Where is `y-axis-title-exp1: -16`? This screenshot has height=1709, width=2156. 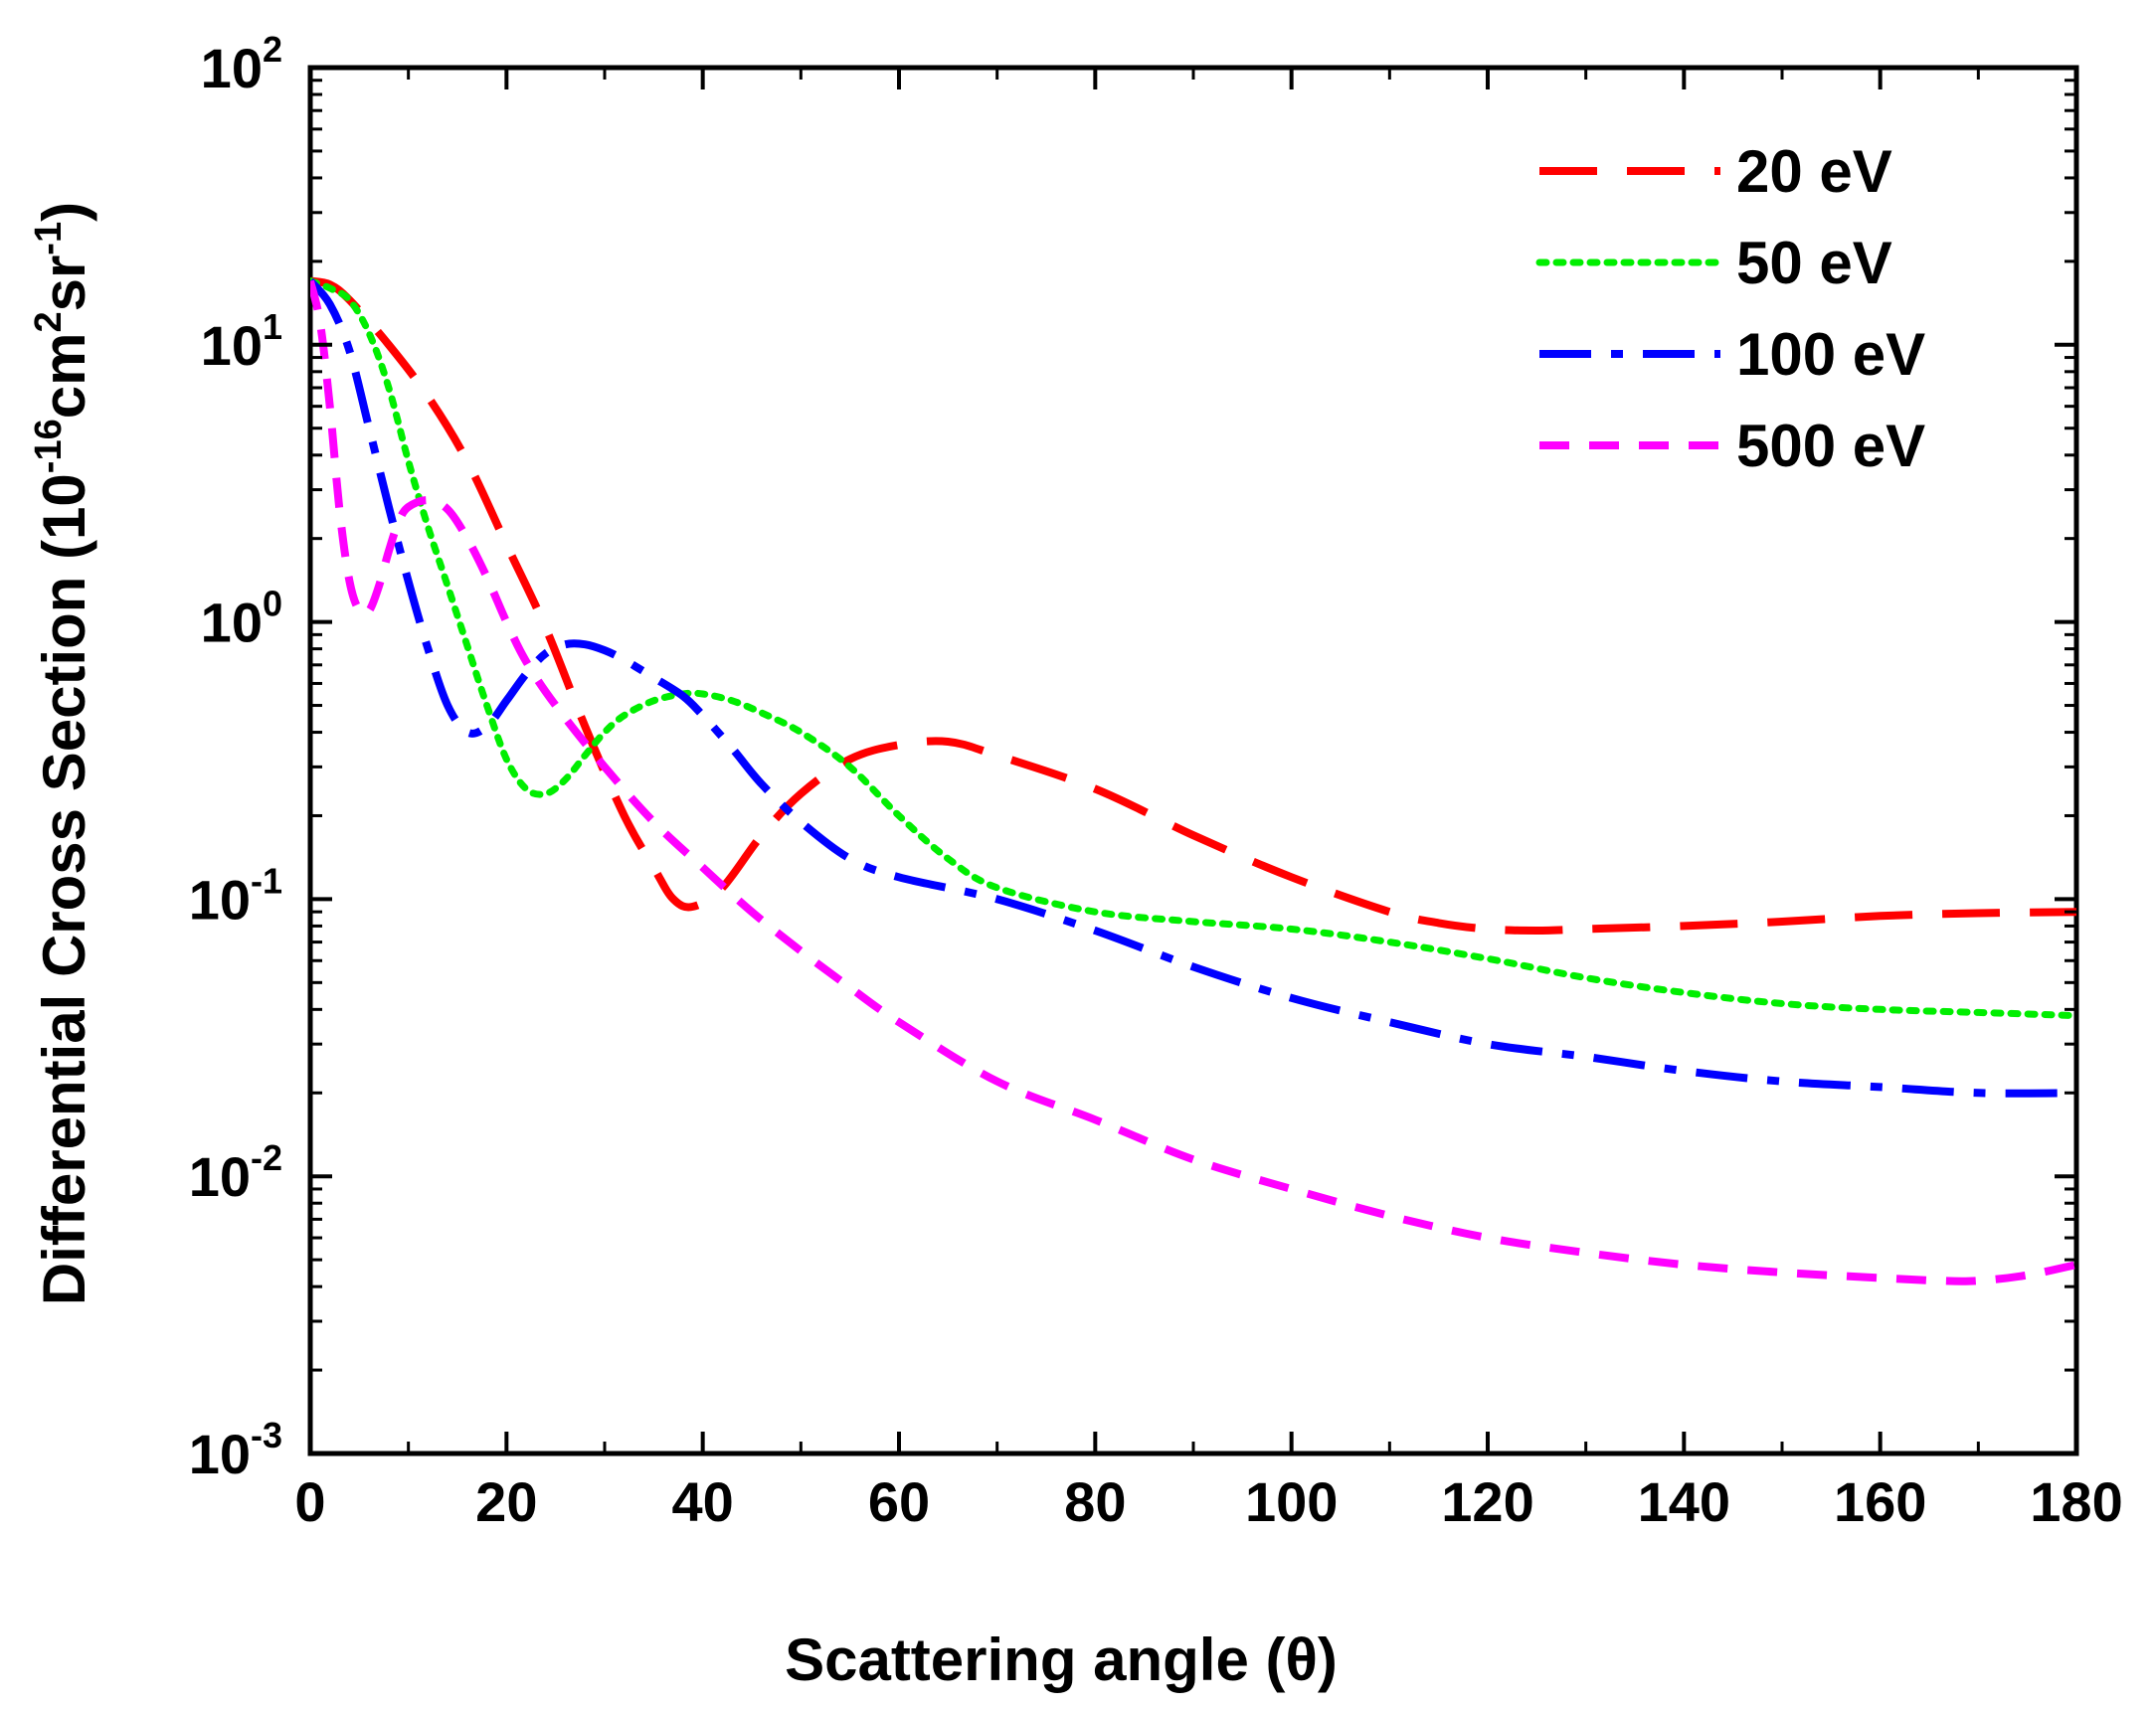 y-axis-title-exp1: -16 is located at coordinates (49, 446).